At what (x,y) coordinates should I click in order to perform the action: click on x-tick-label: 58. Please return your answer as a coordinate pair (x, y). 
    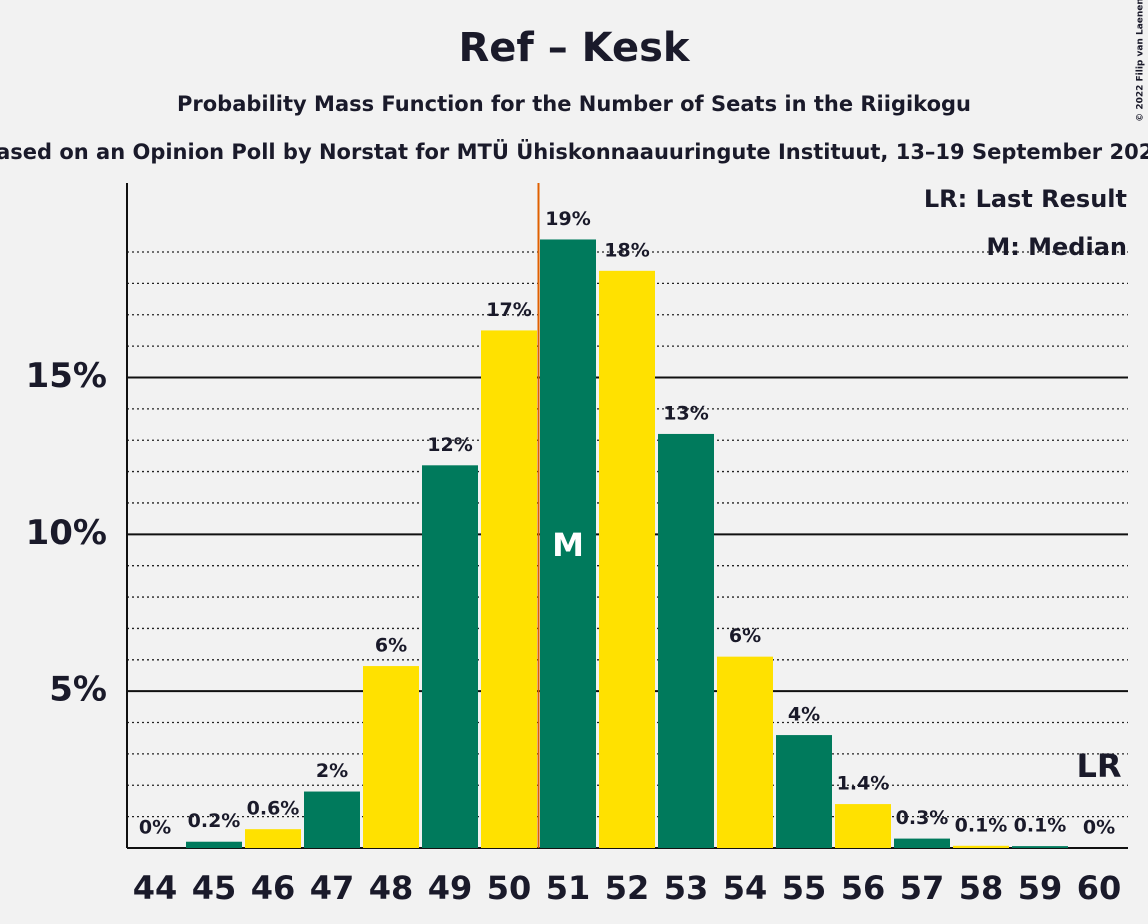
    Looking at the image, I should click on (981, 888).